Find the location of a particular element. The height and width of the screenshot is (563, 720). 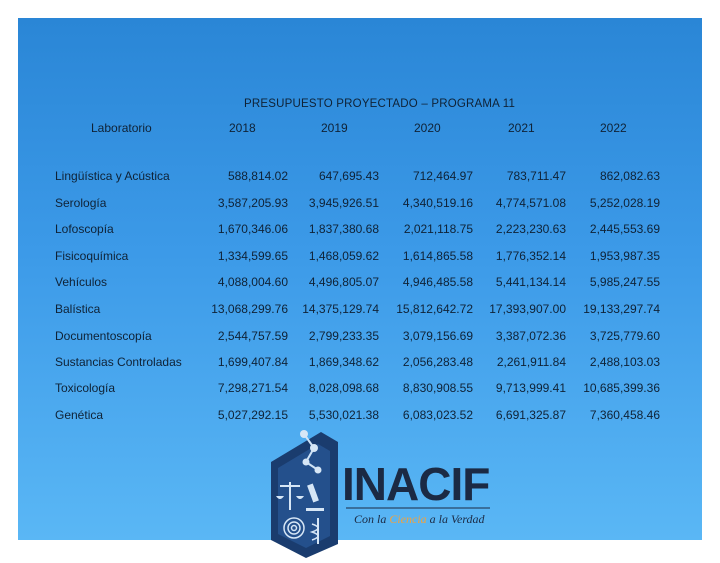

table-cell: 4,946,485.58 is located at coordinates (437, 282).